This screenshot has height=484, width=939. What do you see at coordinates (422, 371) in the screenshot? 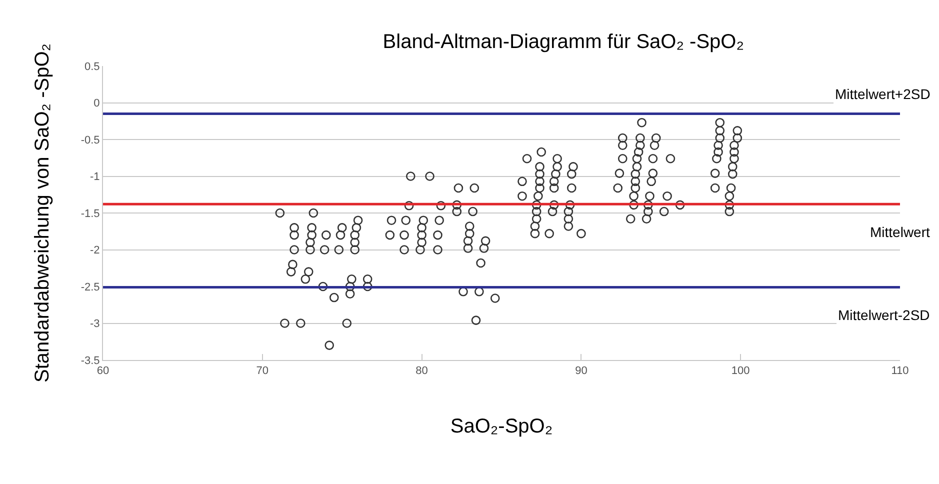
I see `x-tick-label: 80` at bounding box center [422, 371].